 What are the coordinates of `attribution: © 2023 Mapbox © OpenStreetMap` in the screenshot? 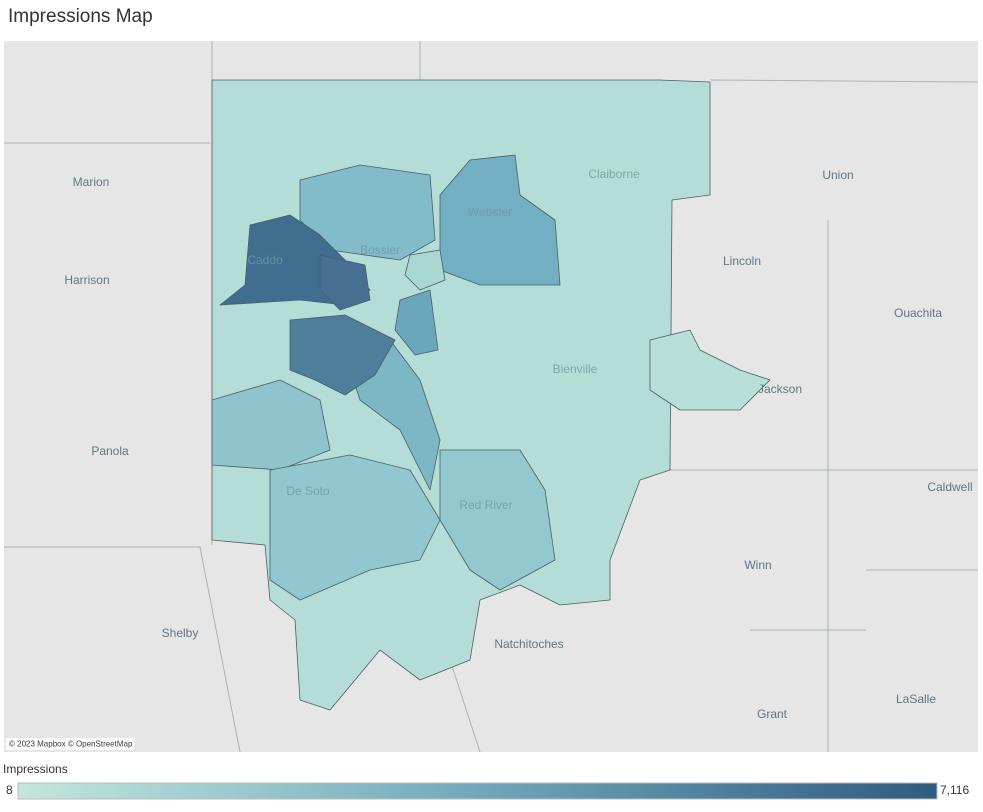 It's located at (71, 744).